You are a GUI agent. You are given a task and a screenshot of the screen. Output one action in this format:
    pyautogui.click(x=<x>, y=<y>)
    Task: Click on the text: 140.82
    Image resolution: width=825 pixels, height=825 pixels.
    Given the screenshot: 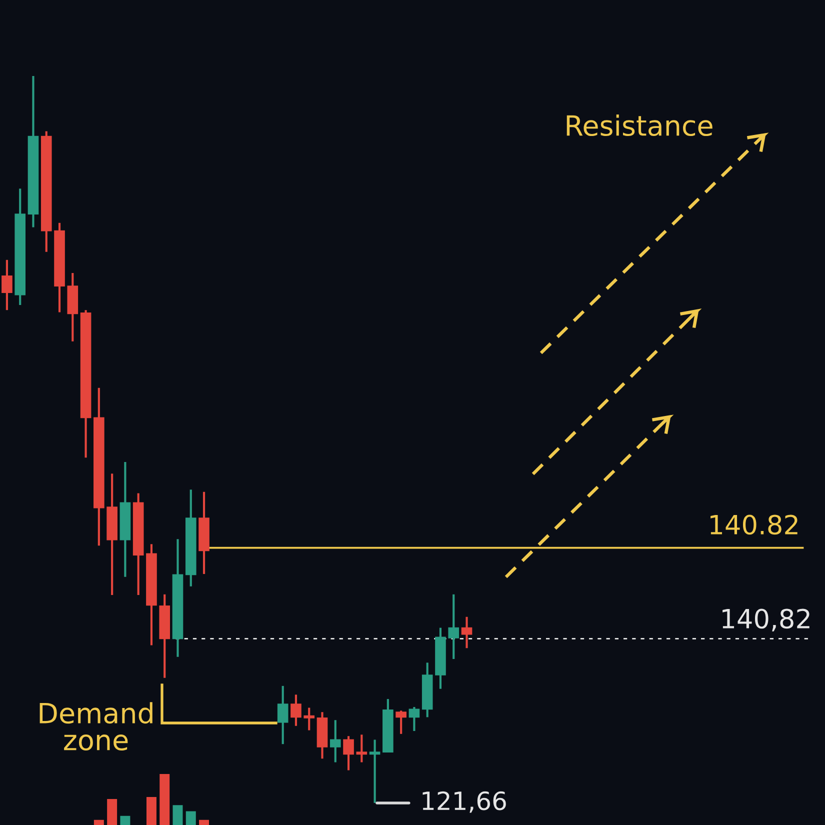 What is the action you would take?
    pyautogui.click(x=754, y=524)
    